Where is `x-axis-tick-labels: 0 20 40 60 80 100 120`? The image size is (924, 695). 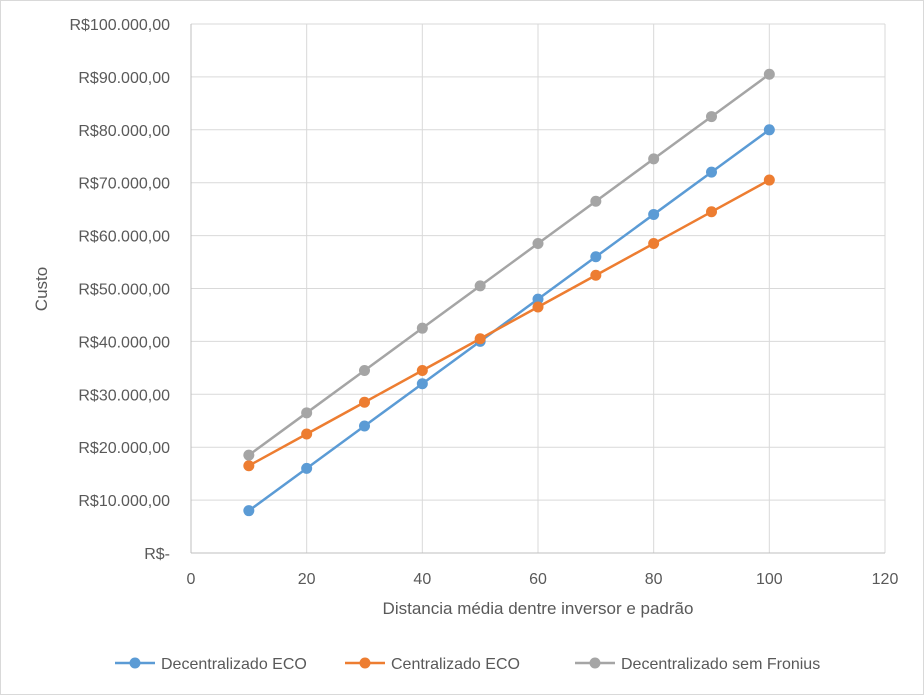 x-axis-tick-labels: 0 20 40 60 80 100 120 is located at coordinates (543, 579).